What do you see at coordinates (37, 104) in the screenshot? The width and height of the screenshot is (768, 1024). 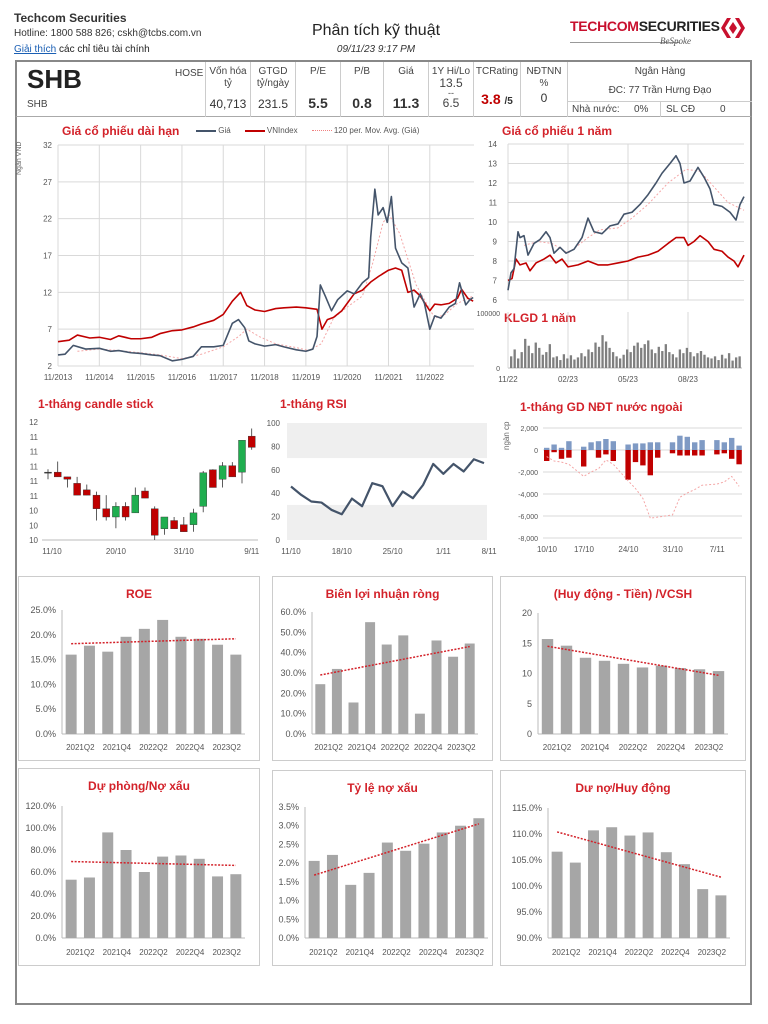 I see `stock-name: SHB` at bounding box center [37, 104].